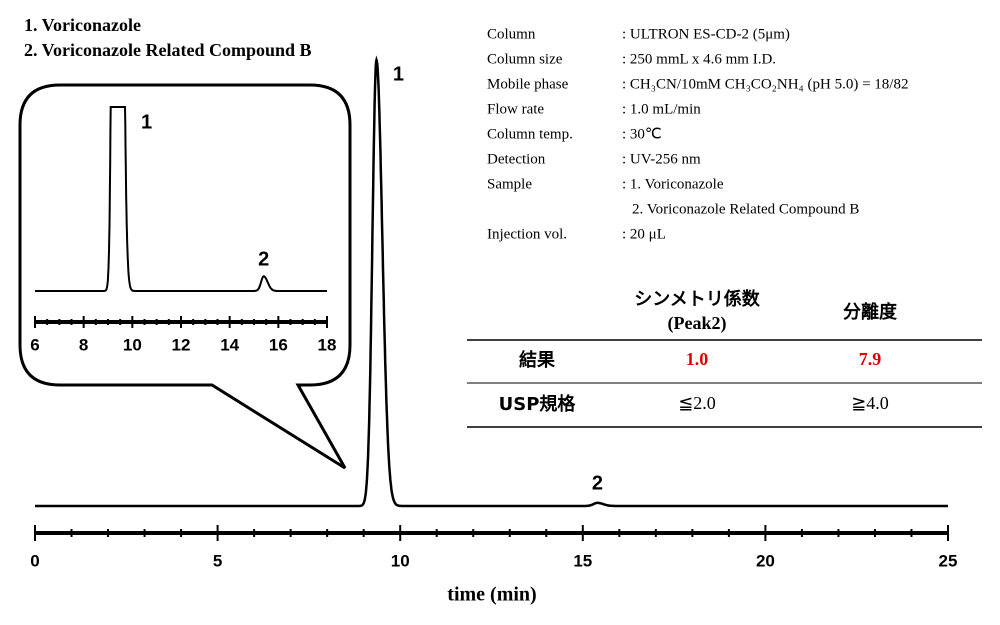  What do you see at coordinates (168, 50) in the screenshot?
I see `legend-entry: 2. Voriconazole Related Compound B` at bounding box center [168, 50].